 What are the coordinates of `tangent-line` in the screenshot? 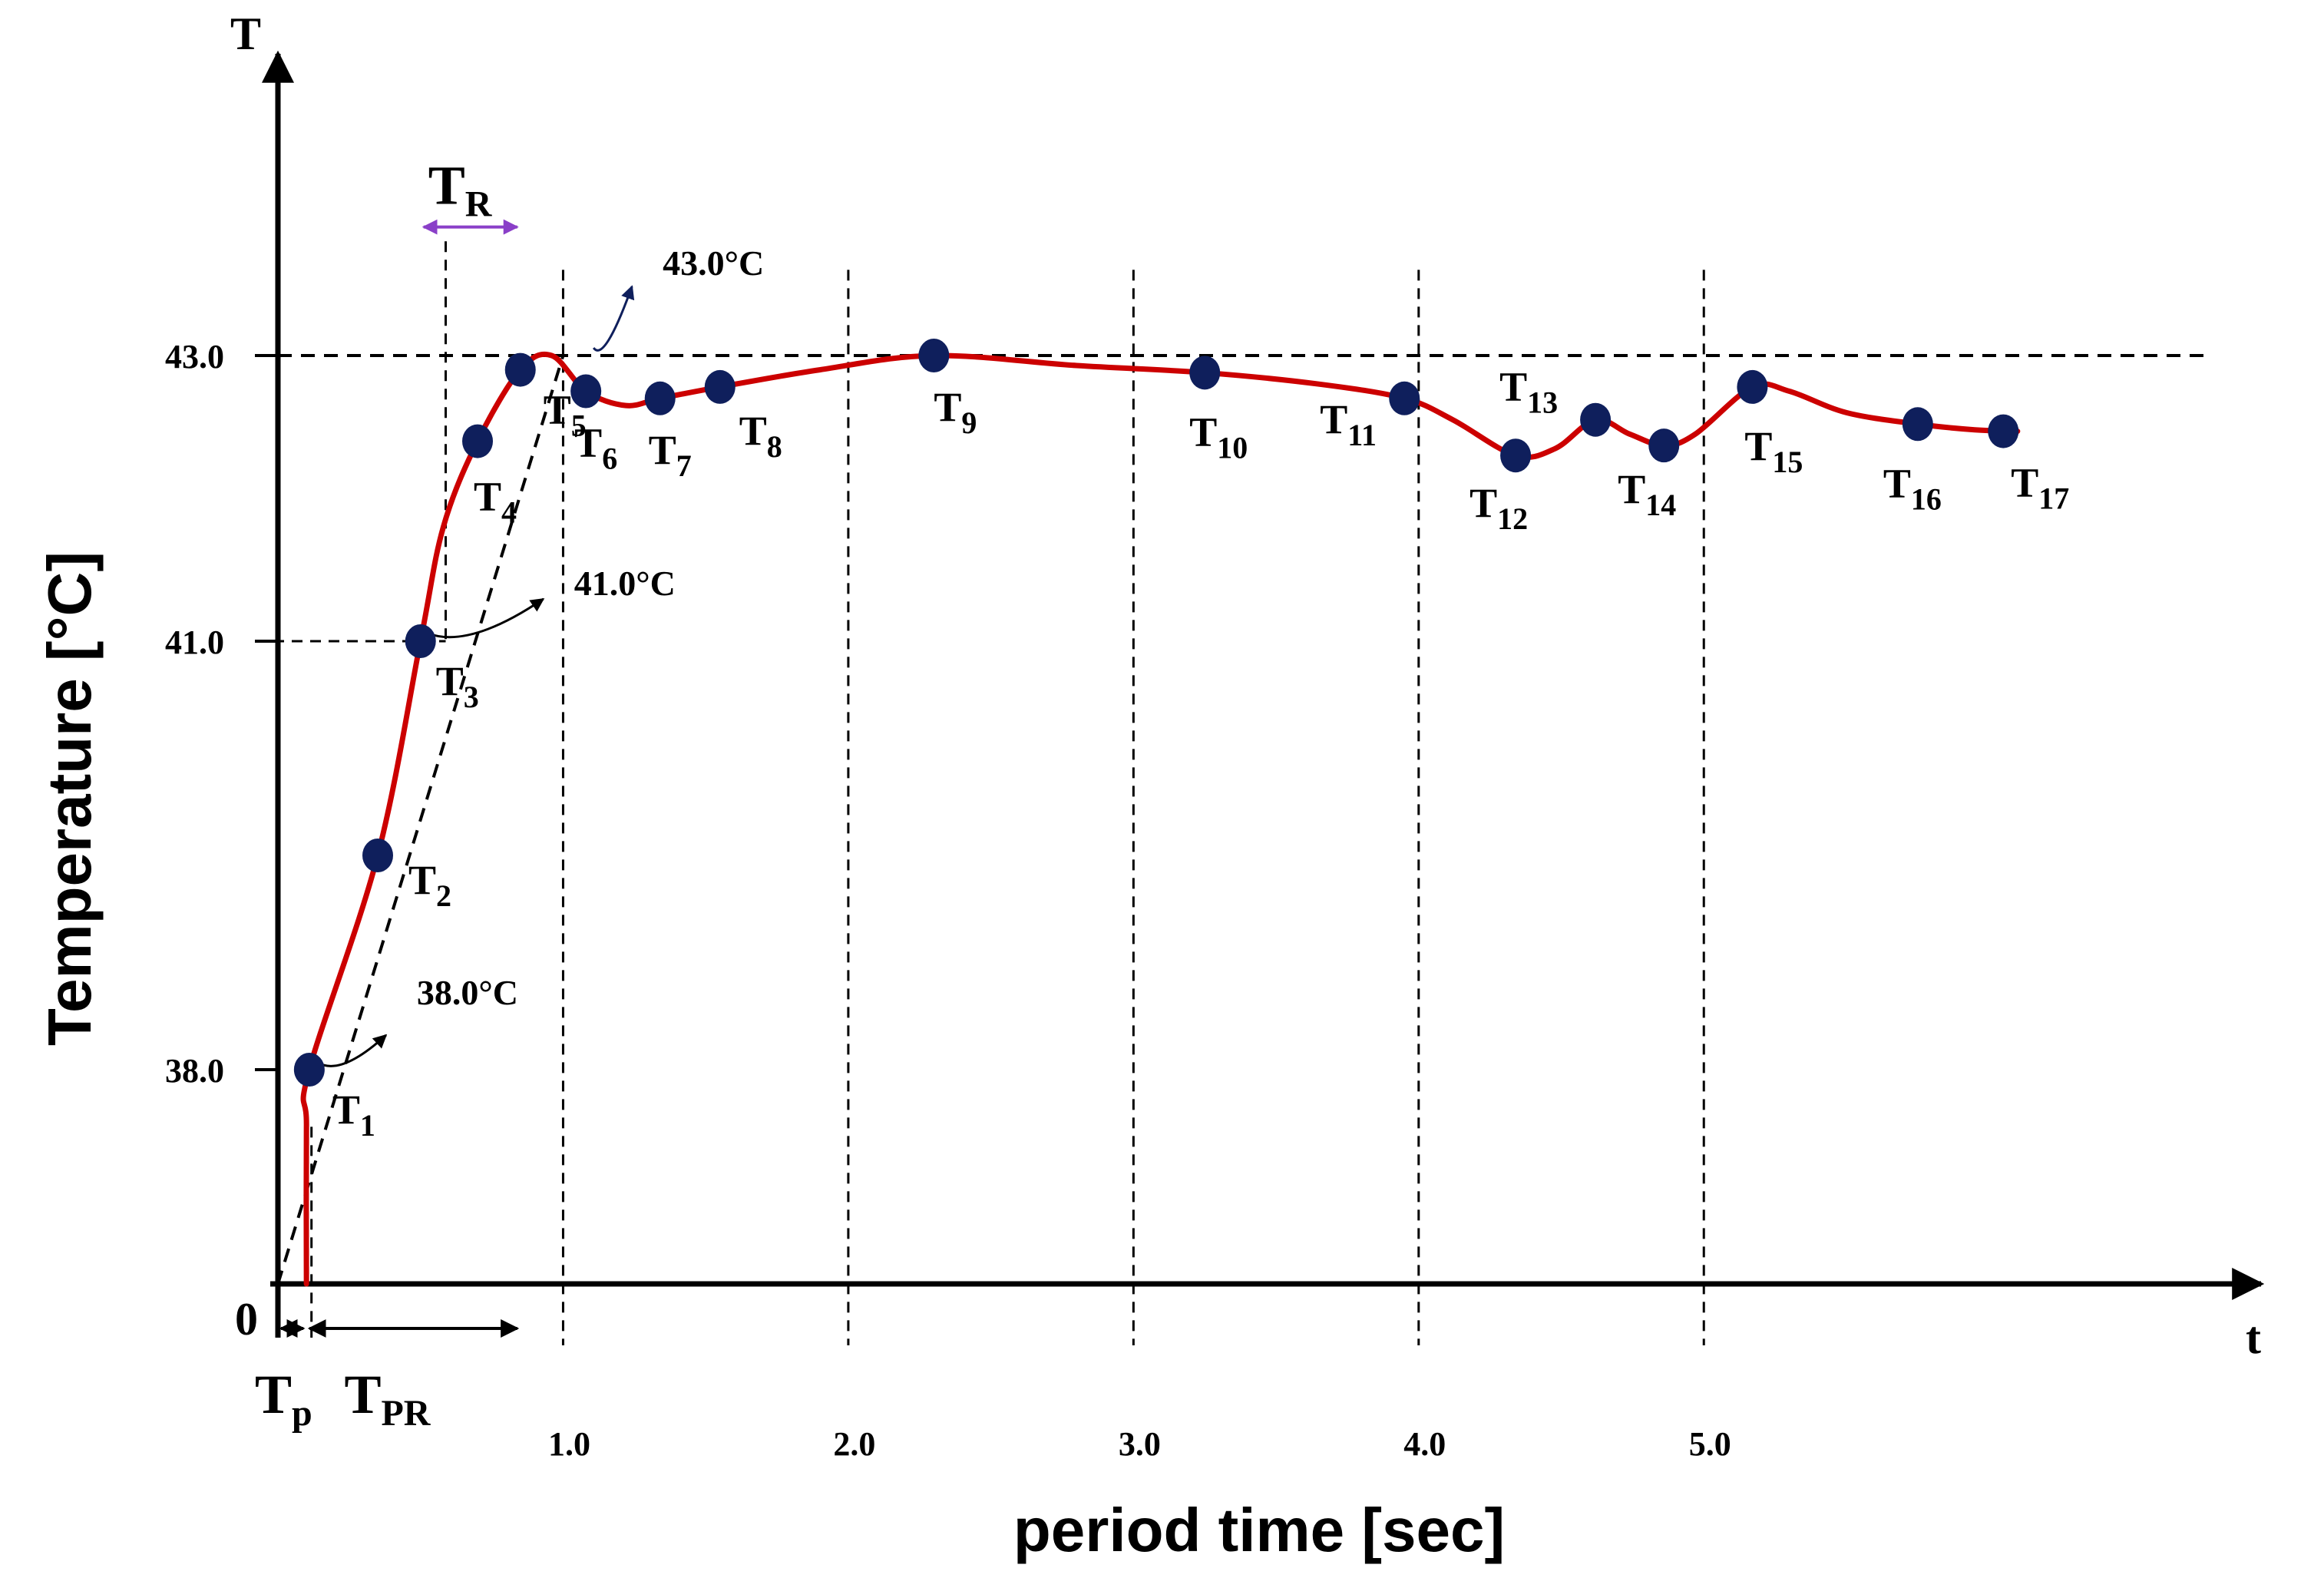 It's located at (420, 820).